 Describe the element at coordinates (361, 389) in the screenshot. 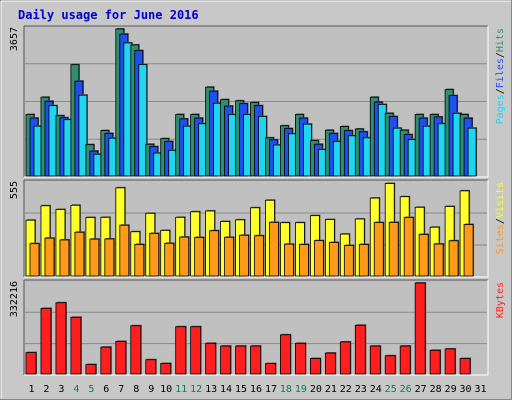

I see `x-tick-label: 23` at that location.